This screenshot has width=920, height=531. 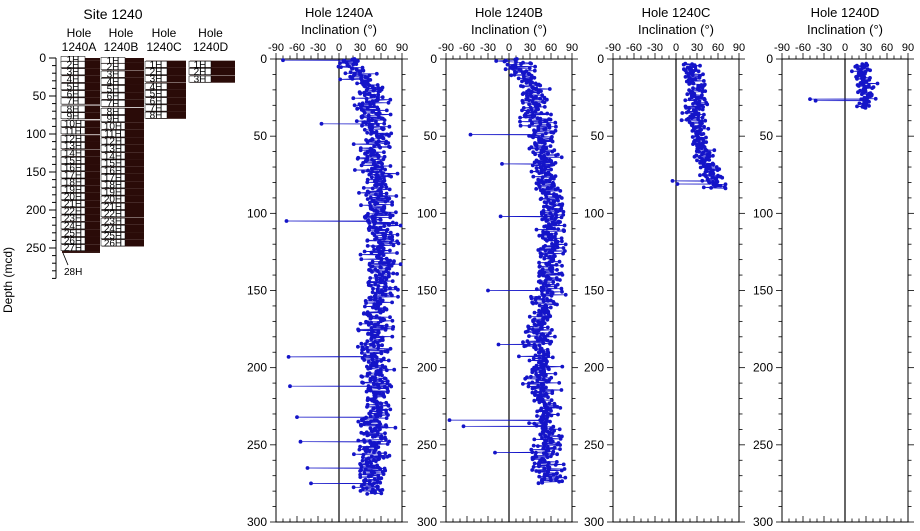 I want to click on core-label: 26H, so click(x=73, y=241).